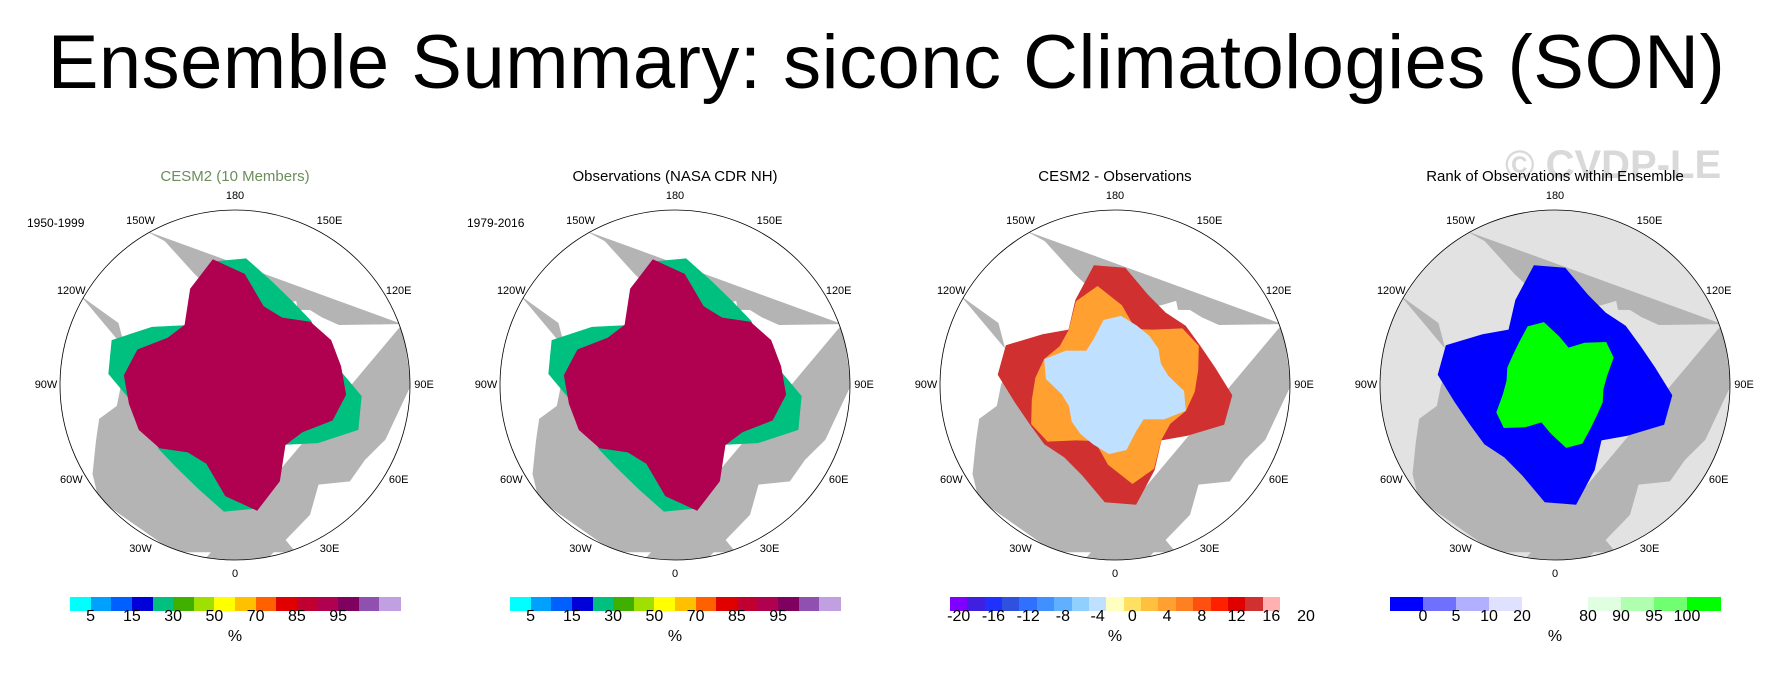 The height and width of the screenshot is (674, 1773). I want to click on colorbar-tick-label: -20, so click(959, 616).